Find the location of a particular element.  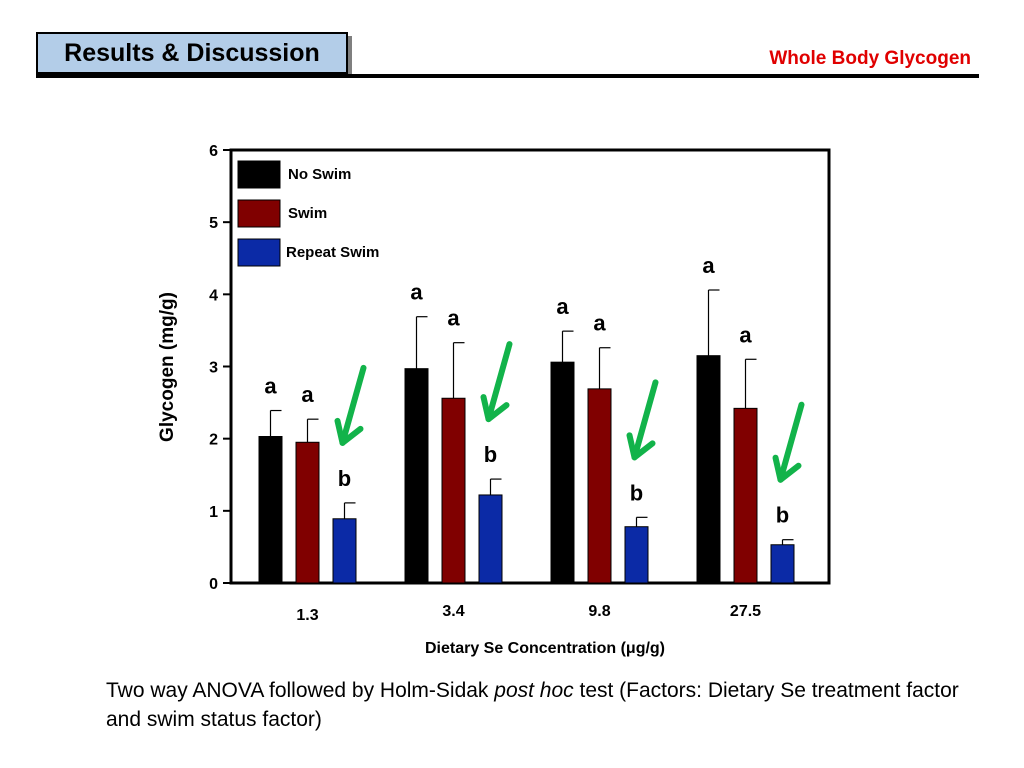

caption-italic-text: post hoc is located at coordinates (534, 690).